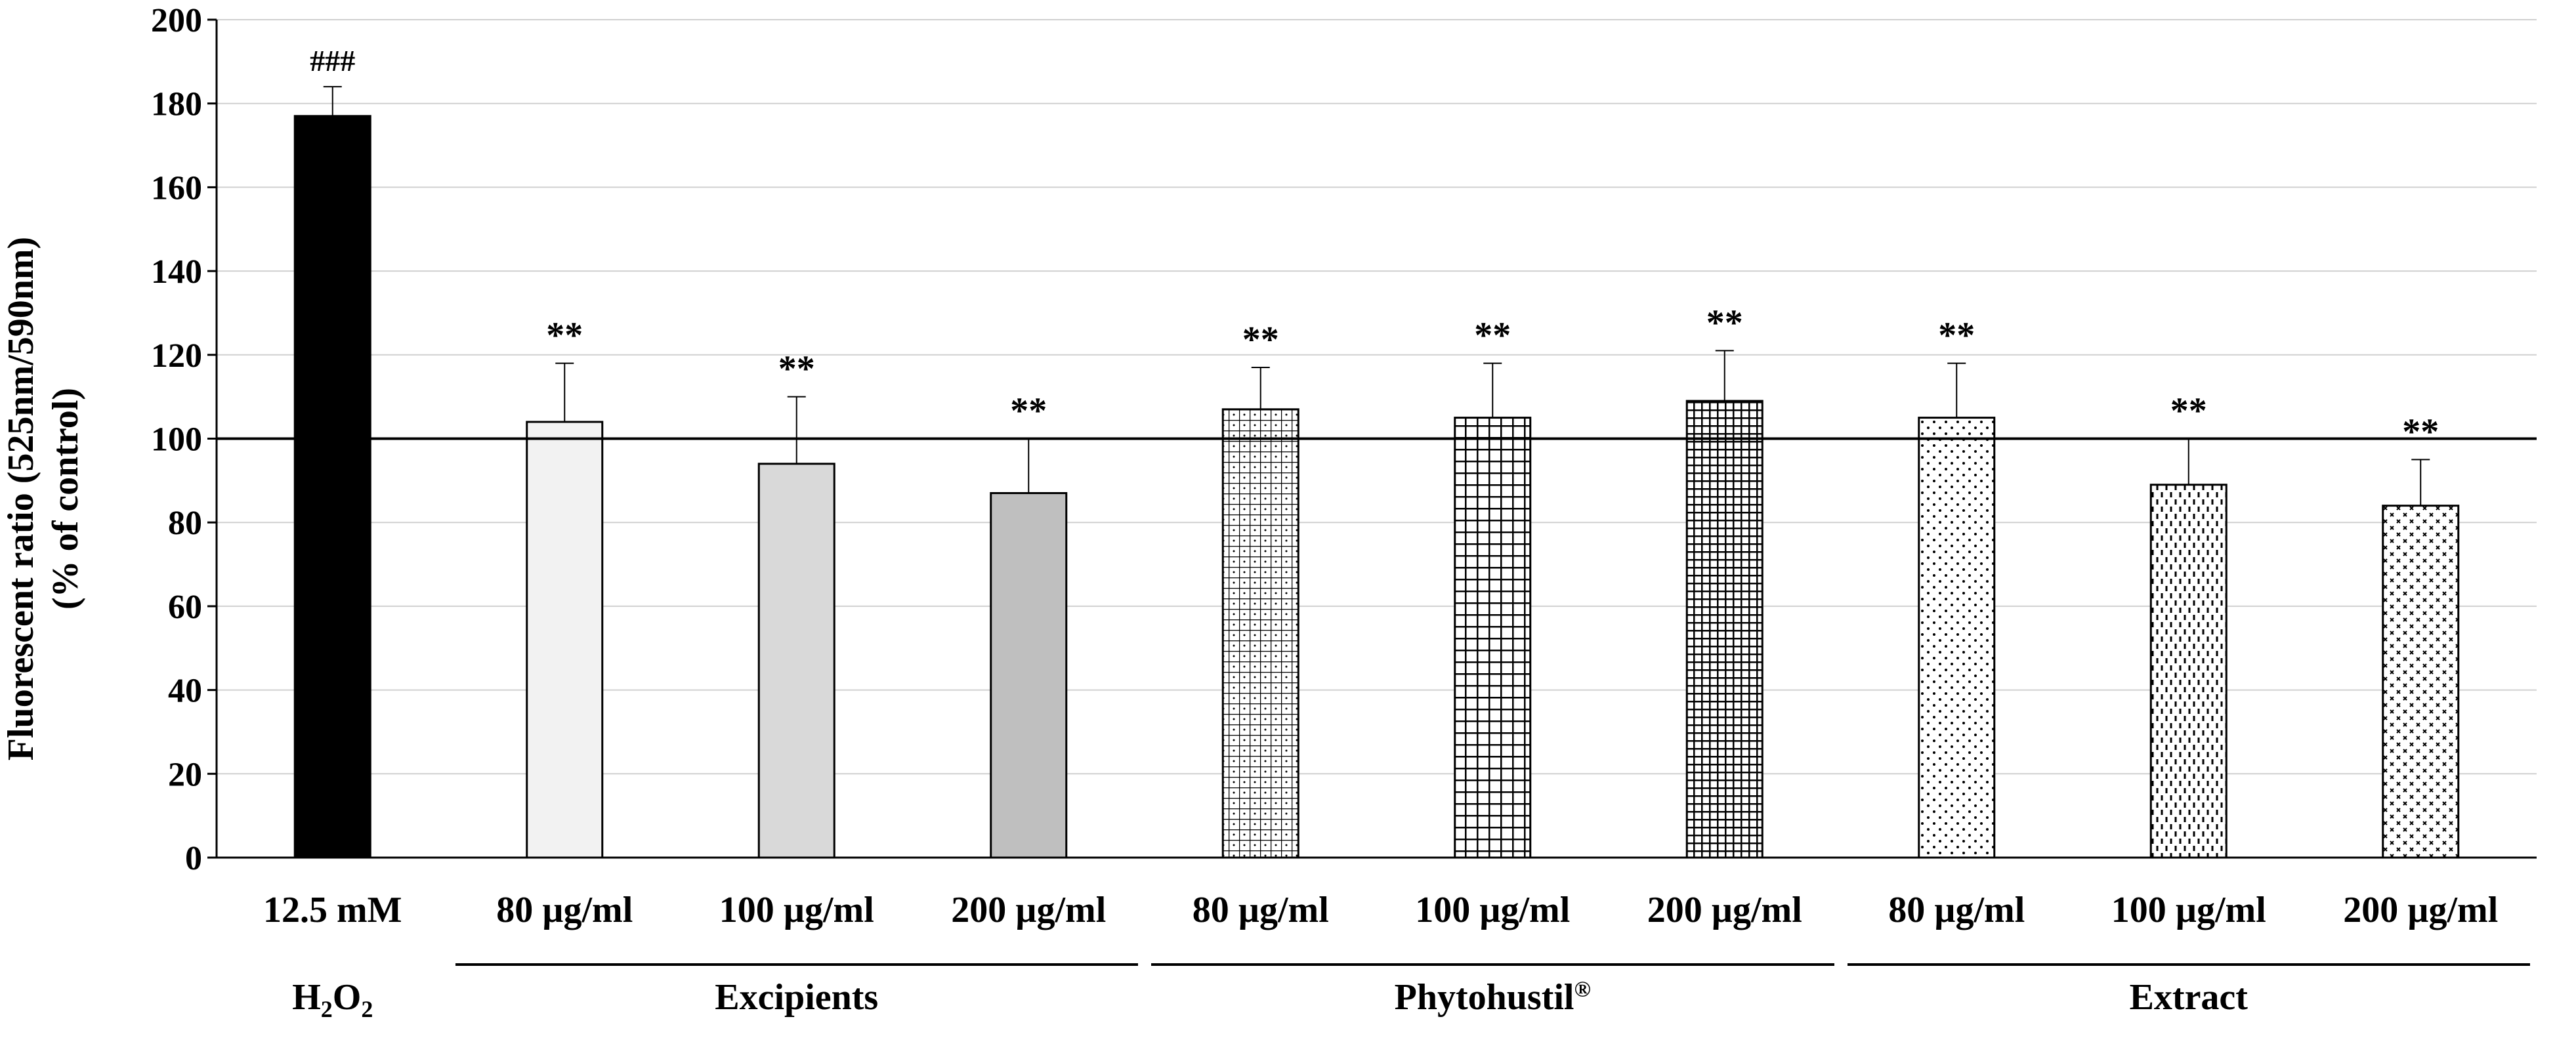  What do you see at coordinates (65, 499) in the screenshot?
I see `y-axis-subtitle: (% of control)` at bounding box center [65, 499].